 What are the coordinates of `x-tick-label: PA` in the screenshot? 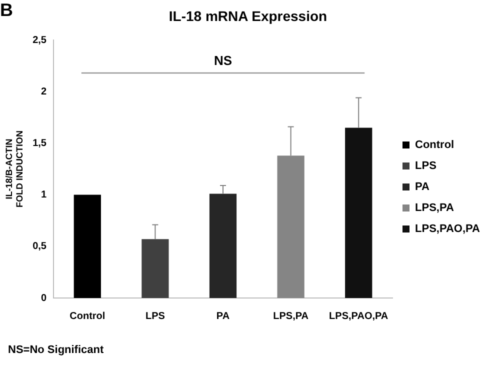 It's located at (223, 316).